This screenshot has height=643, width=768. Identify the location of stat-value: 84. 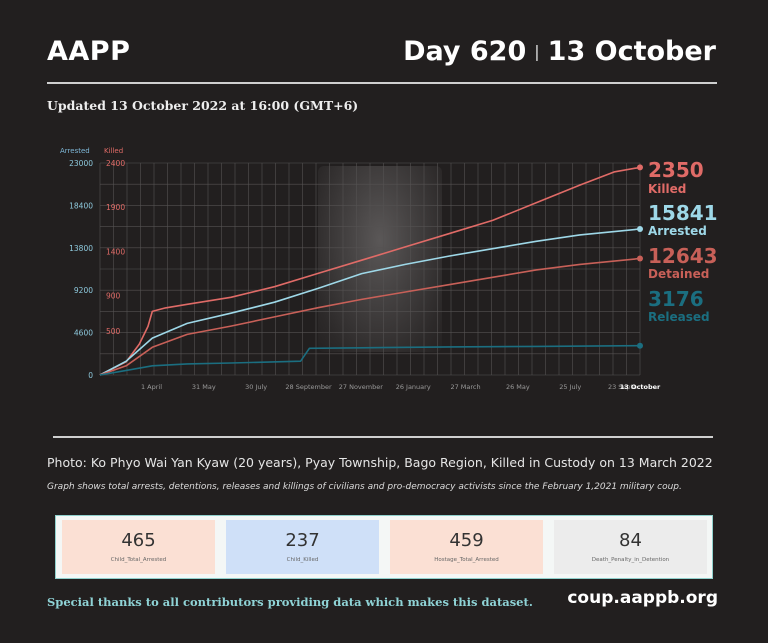
(630, 540).